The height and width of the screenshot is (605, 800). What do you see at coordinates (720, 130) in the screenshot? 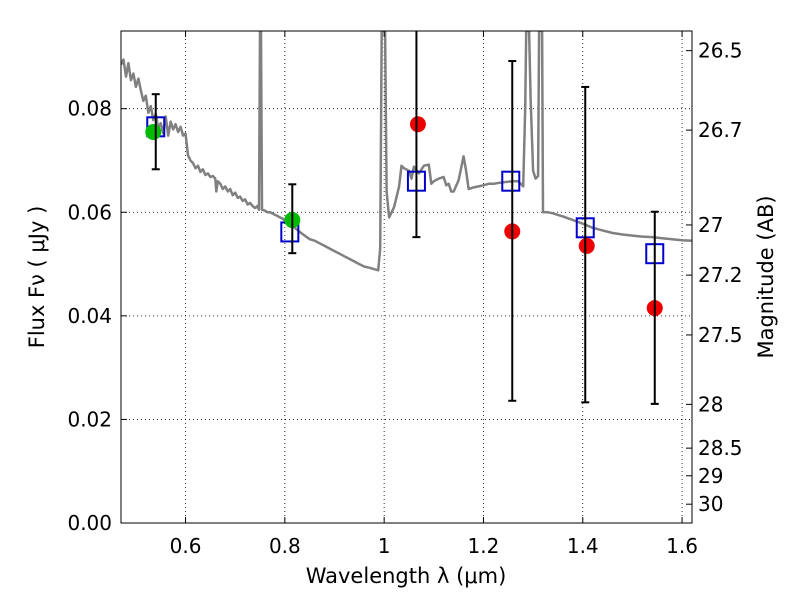
I see `mag-tick-label: 26.7` at bounding box center [720, 130].